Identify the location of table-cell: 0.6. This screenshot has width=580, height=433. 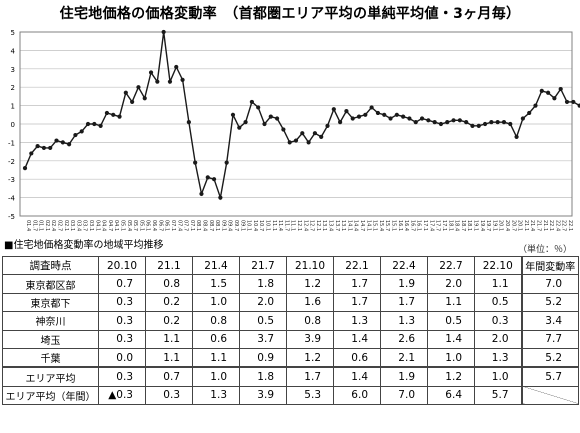
(216, 339).